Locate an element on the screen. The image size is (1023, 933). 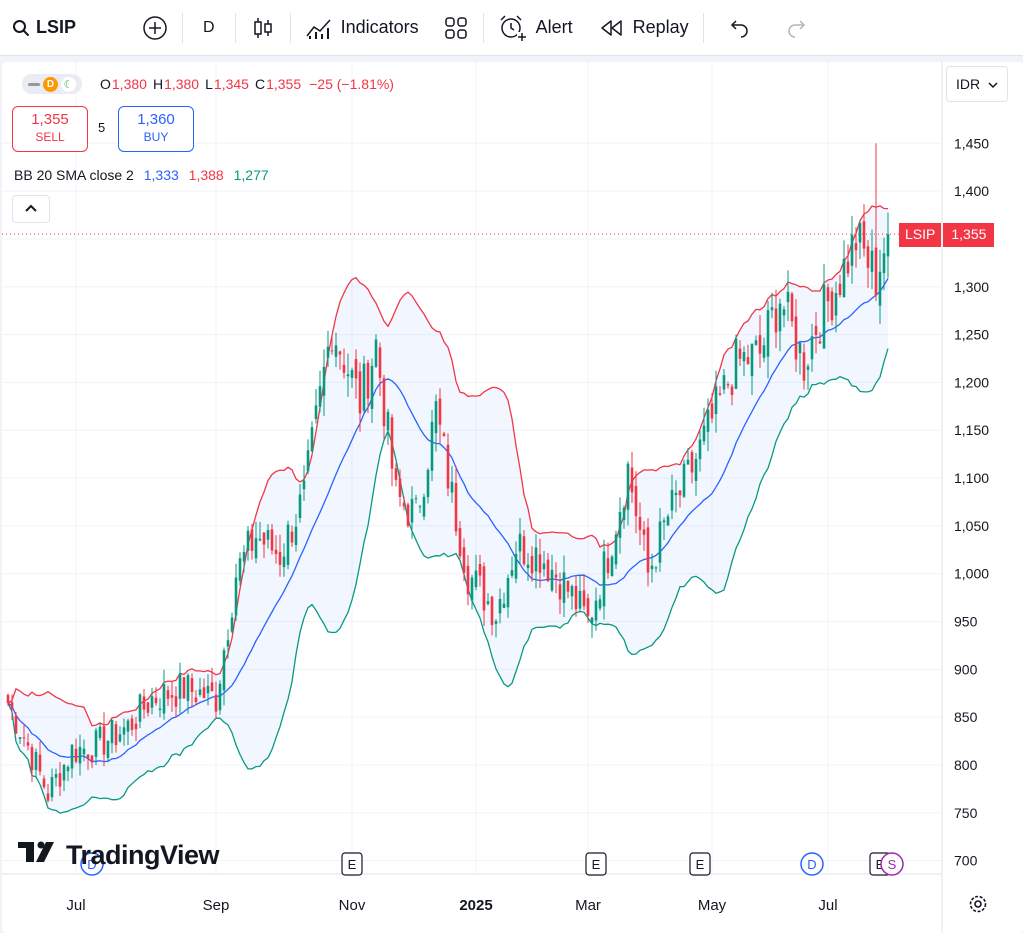
bollinger-legend: BB 20 SMA close 2 1,333 1,388 1,277 is located at coordinates (144, 175).